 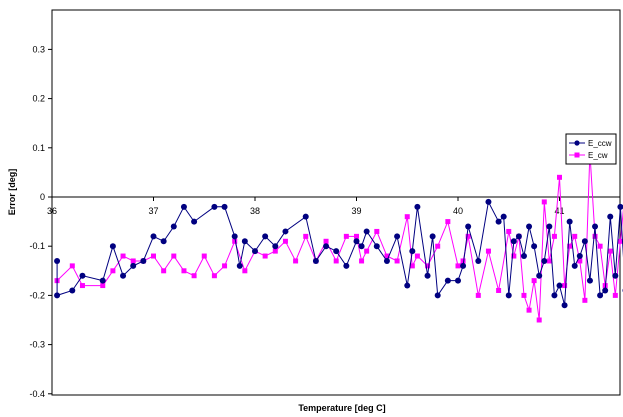 I want to click on legend-label: E_cw, so click(x=598, y=155).